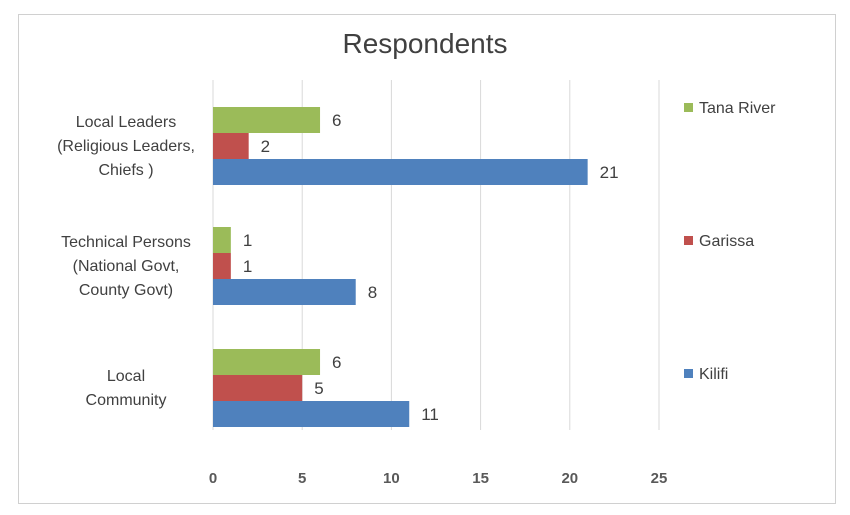  What do you see at coordinates (126, 400) in the screenshot?
I see `category-label-2-line-1: Community` at bounding box center [126, 400].